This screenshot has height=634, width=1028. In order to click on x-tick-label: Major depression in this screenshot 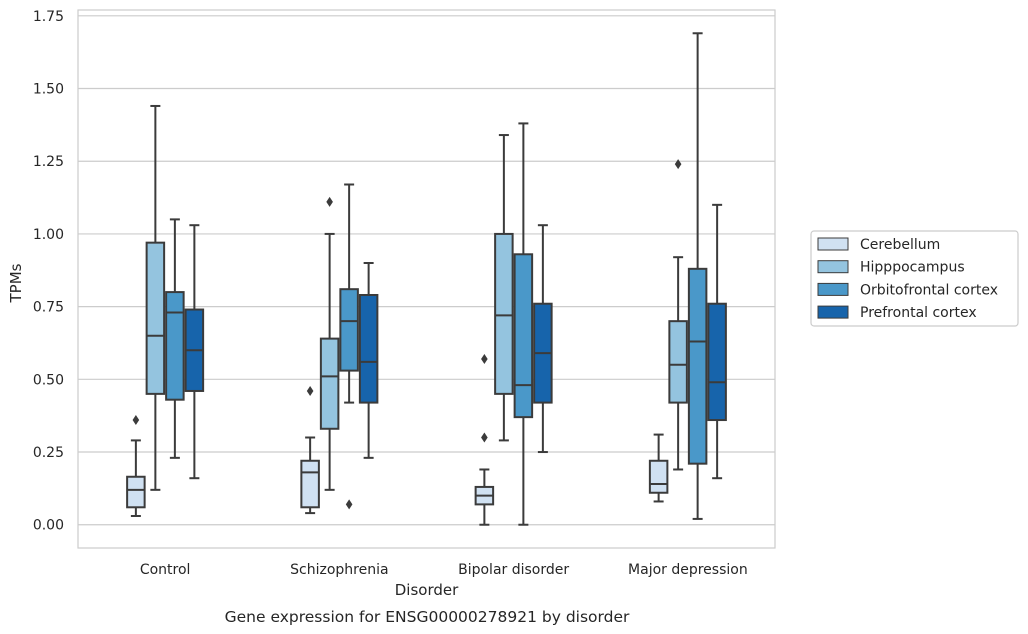, I will do `click(688, 570)`.